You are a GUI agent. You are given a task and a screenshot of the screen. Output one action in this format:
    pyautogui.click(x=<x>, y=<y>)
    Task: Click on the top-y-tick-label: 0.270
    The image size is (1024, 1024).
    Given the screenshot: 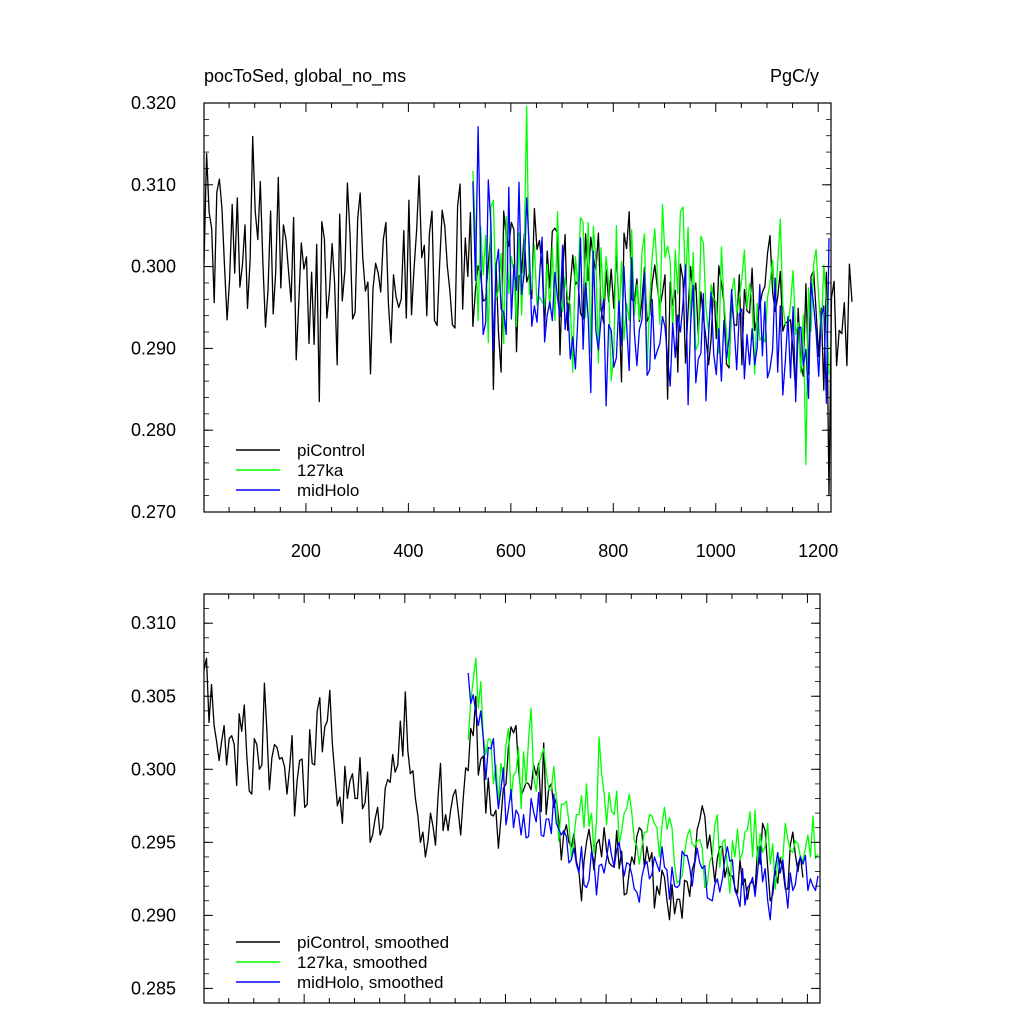 What is the action you would take?
    pyautogui.click(x=153, y=512)
    